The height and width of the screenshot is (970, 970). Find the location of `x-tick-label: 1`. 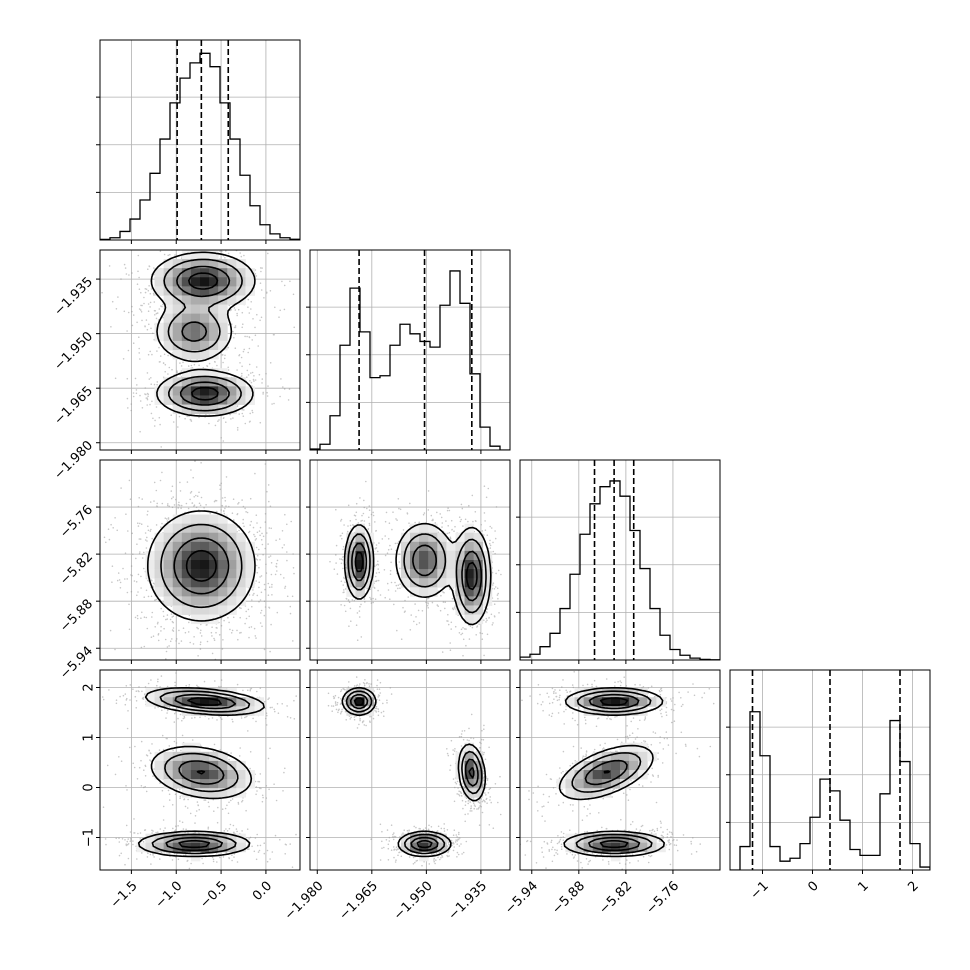

x-tick-label: 1 is located at coordinates (863, 887).